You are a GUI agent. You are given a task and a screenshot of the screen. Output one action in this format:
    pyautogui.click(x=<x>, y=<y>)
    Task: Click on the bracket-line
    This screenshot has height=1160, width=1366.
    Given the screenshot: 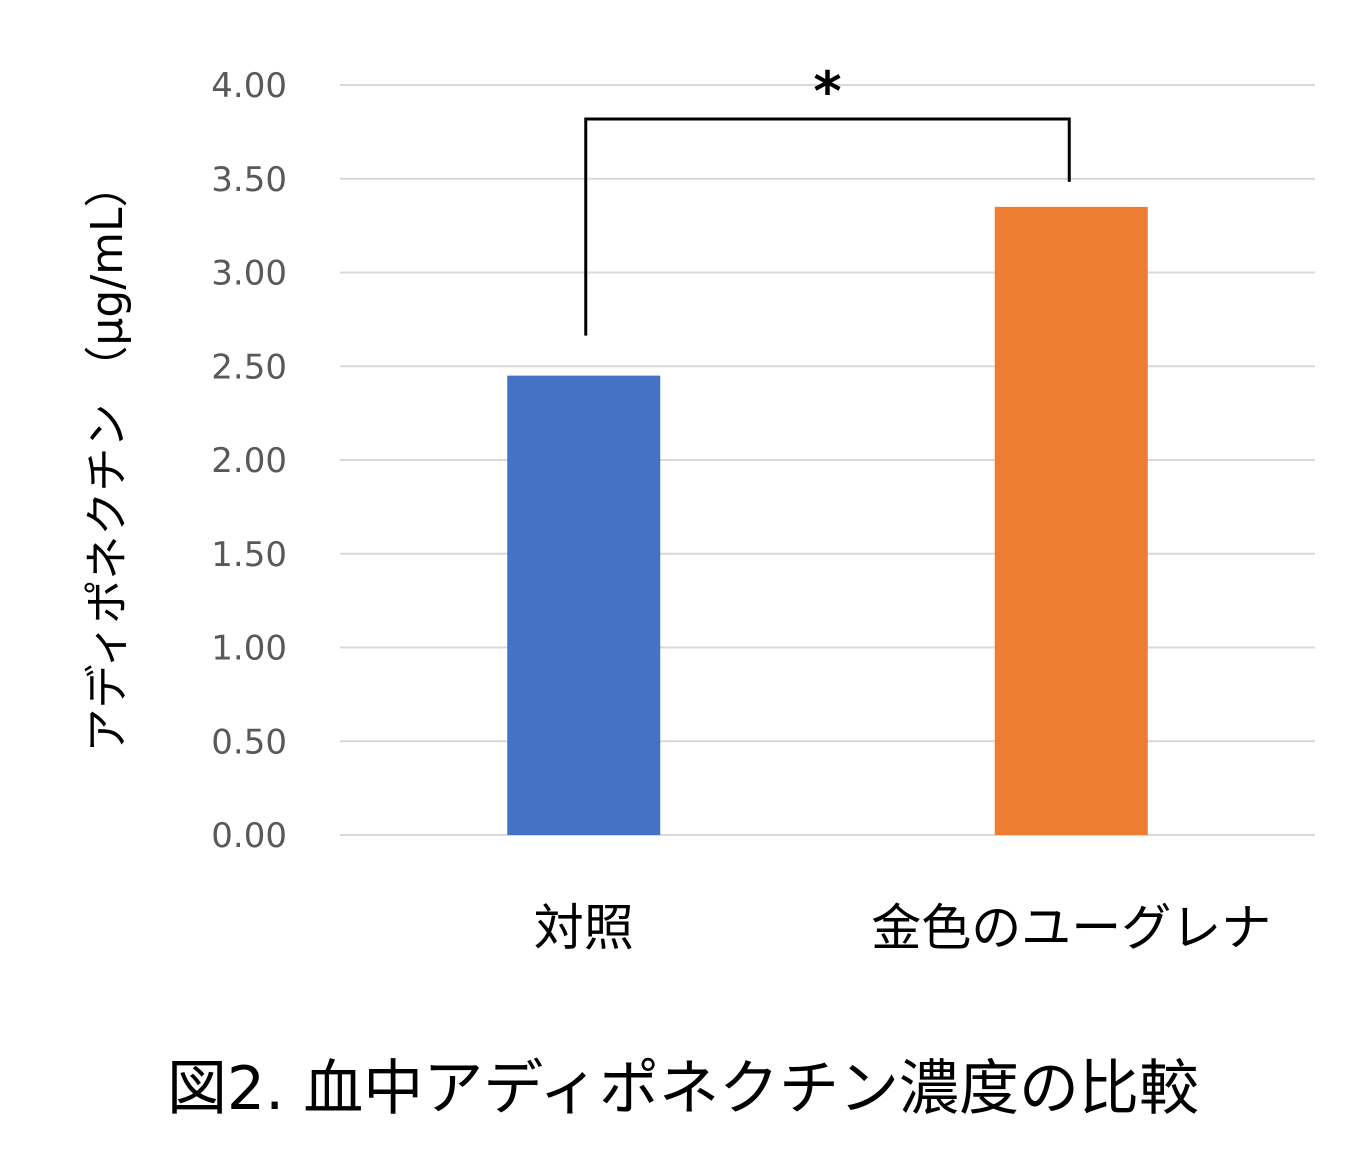 What is the action you would take?
    pyautogui.click(x=827, y=226)
    